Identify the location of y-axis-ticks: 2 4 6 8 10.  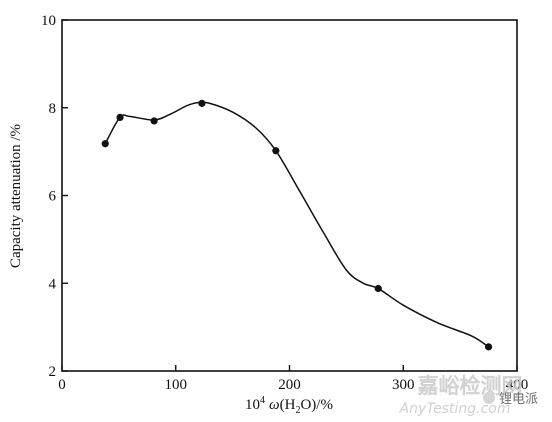
(54, 196).